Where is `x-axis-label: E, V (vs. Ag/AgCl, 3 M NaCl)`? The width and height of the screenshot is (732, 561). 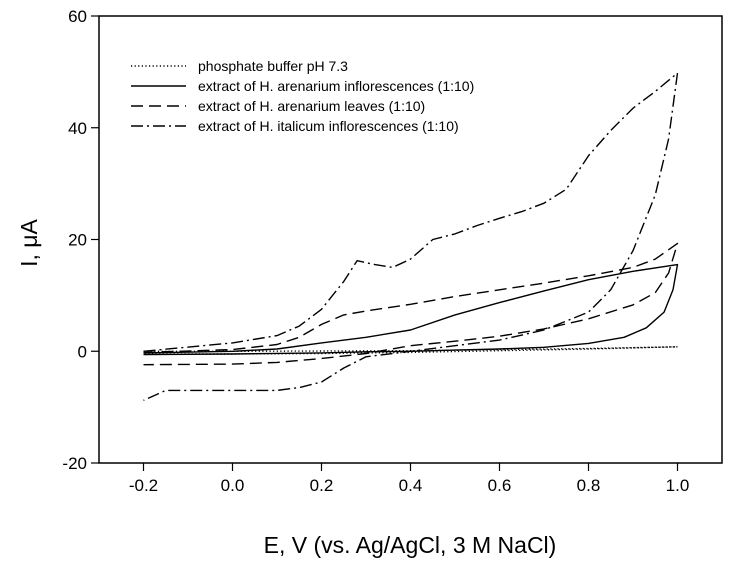 x-axis-label: E, V (vs. Ag/AgCl, 3 M NaCl) is located at coordinates (410, 545).